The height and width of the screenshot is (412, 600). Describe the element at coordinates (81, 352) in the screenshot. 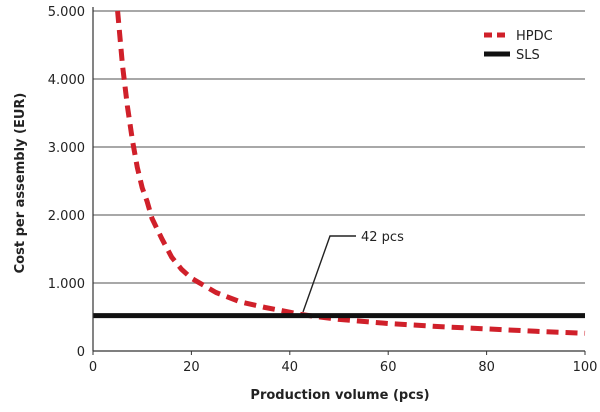

I see `y-tick-label-0: 0` at that location.